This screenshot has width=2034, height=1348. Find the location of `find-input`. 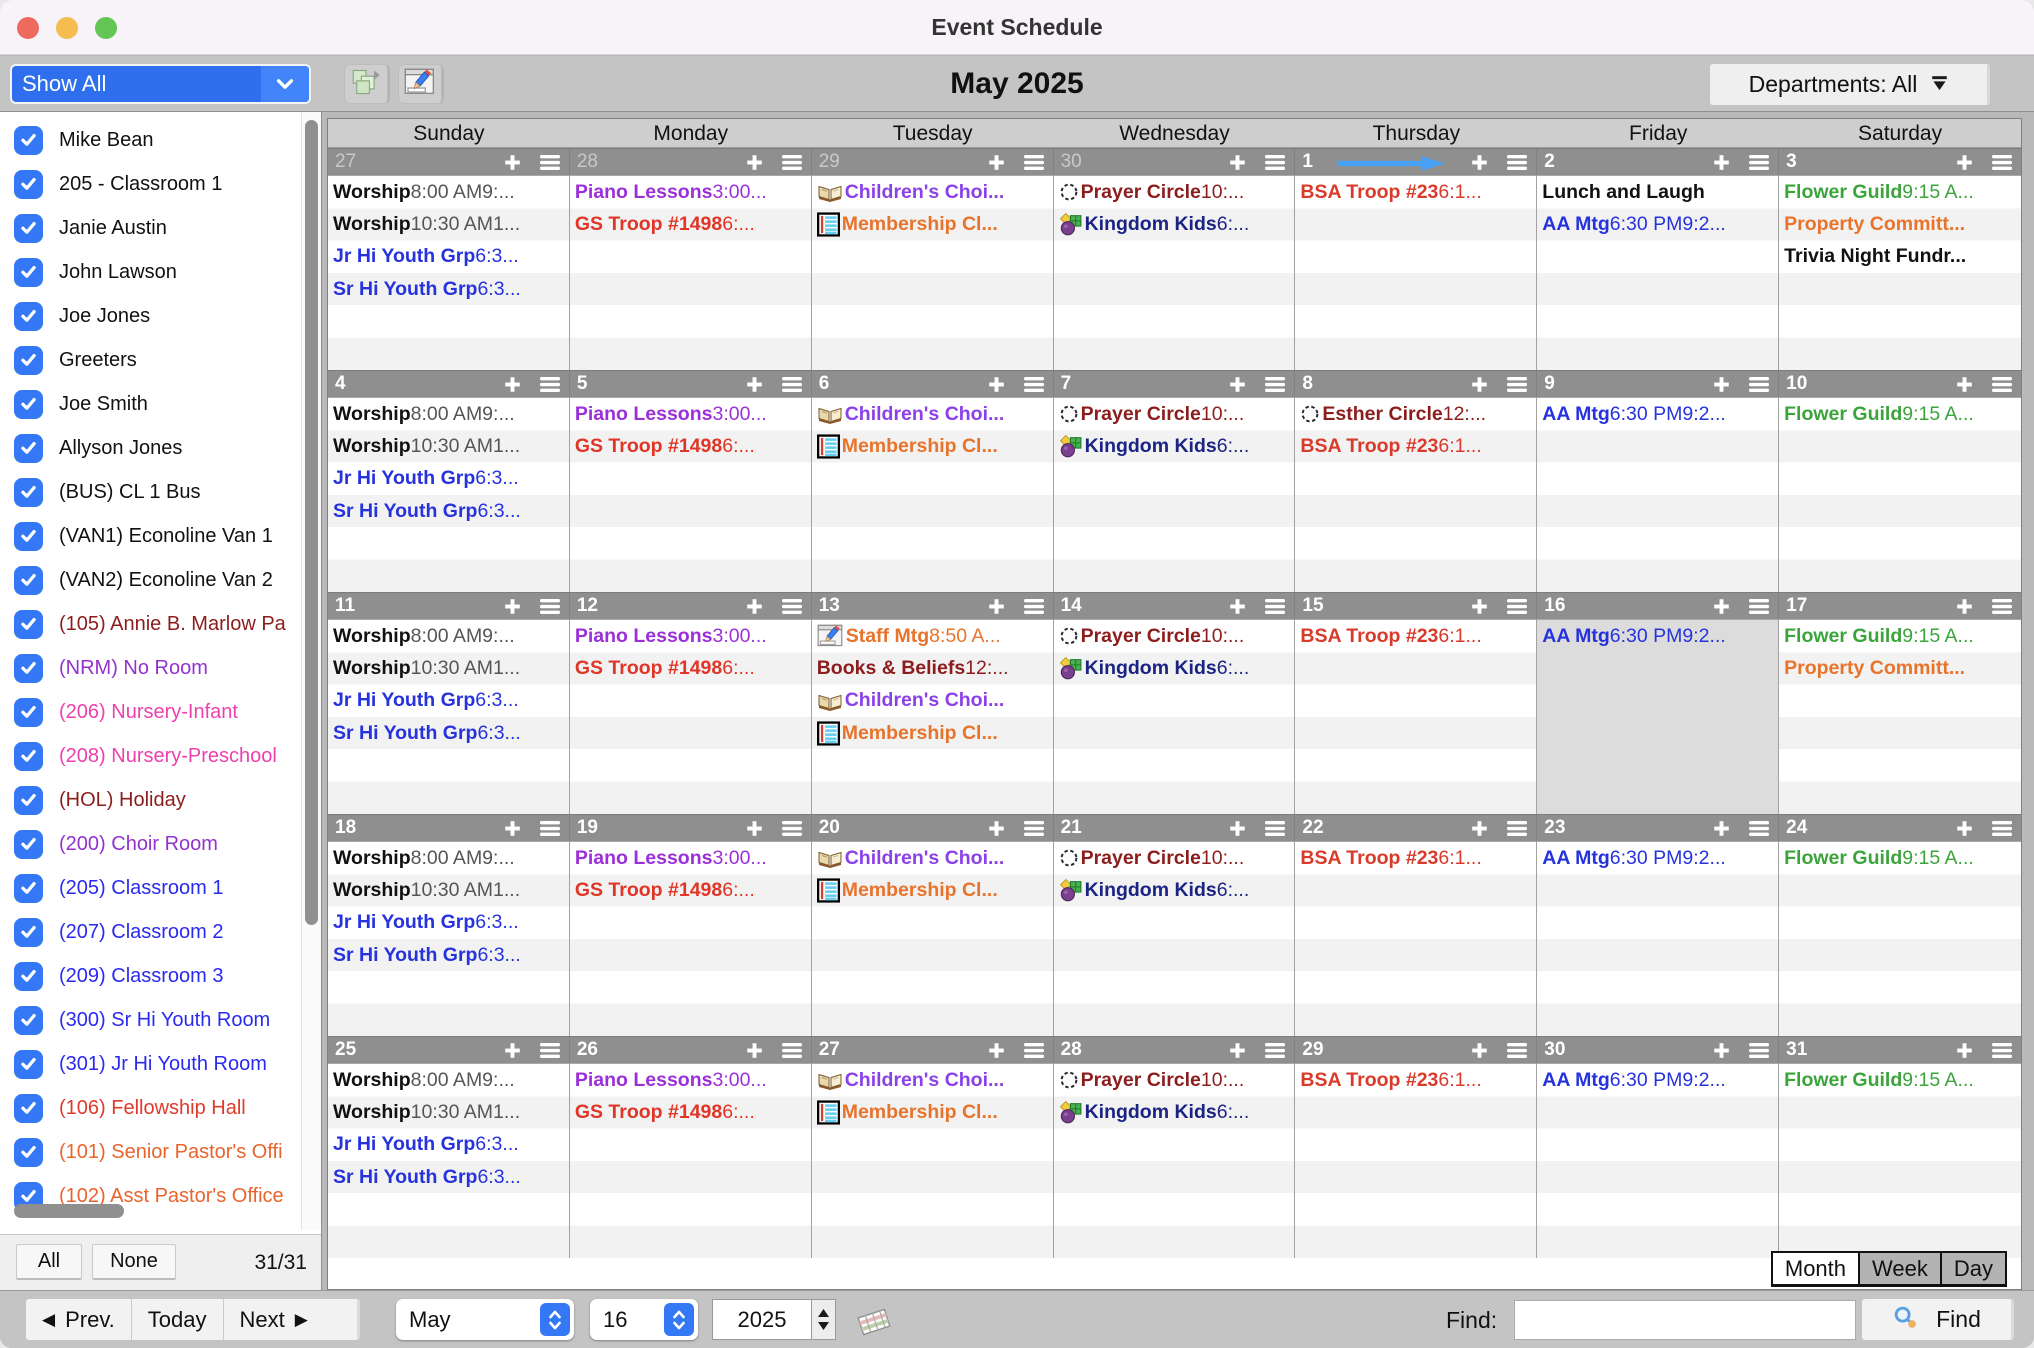

find-input is located at coordinates (1685, 1320).